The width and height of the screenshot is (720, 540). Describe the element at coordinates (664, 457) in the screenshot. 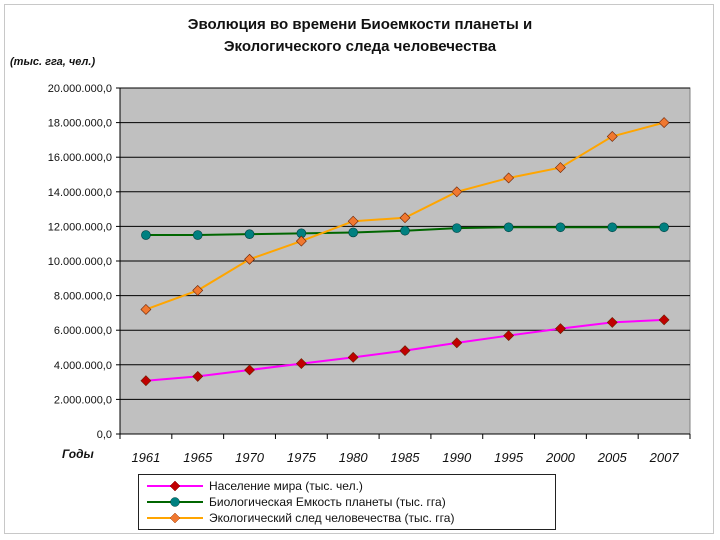

I see `x-tick-label: 2007` at that location.